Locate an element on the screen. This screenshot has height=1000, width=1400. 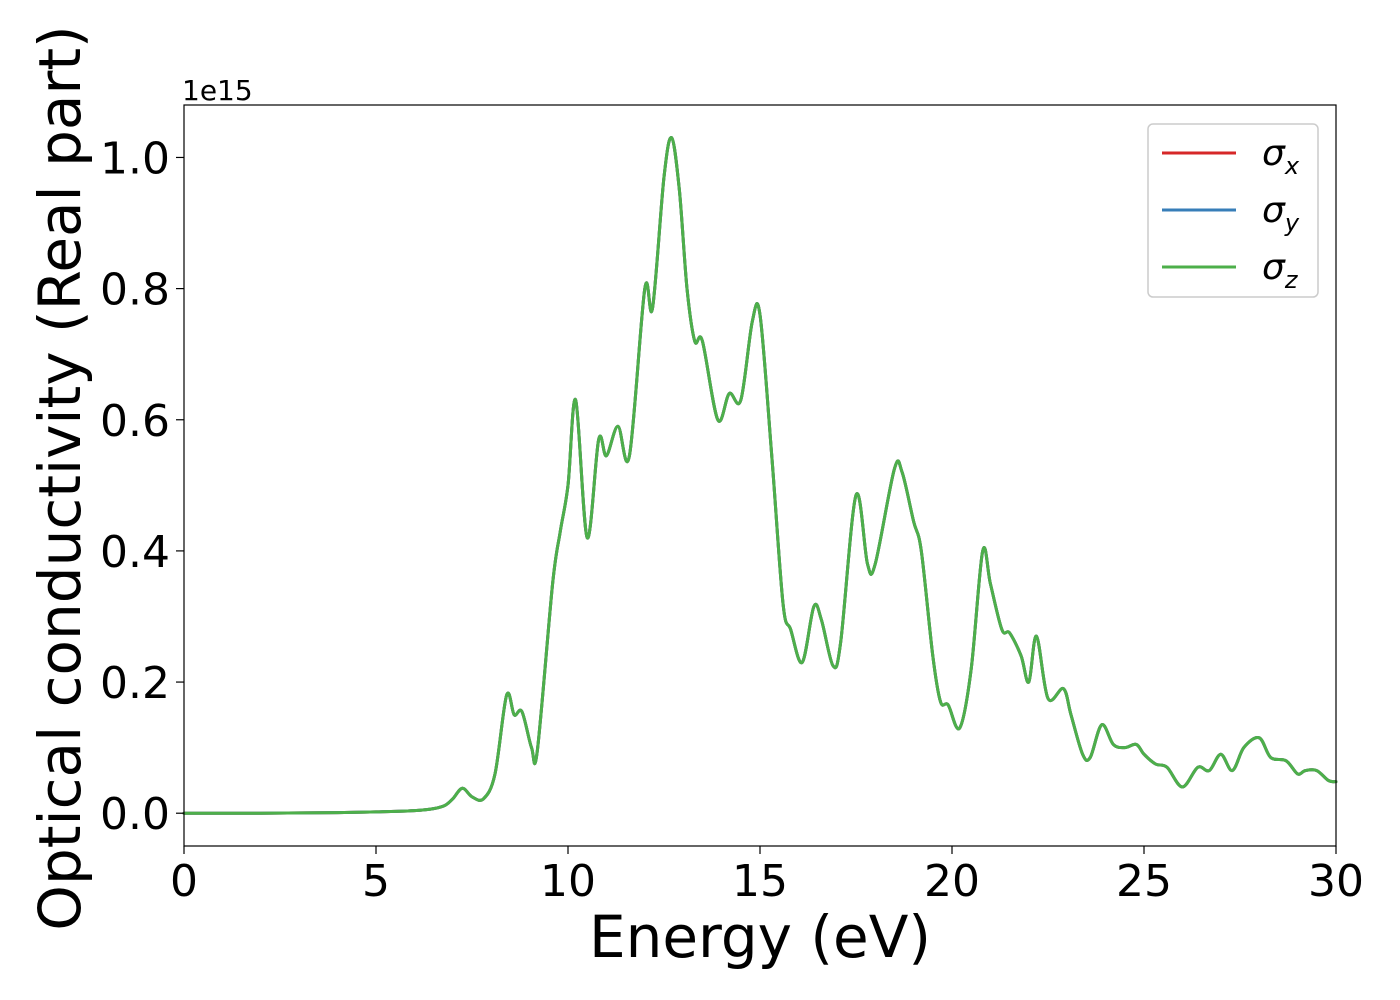
x-tick-label: 30 is located at coordinates (1336, 881).